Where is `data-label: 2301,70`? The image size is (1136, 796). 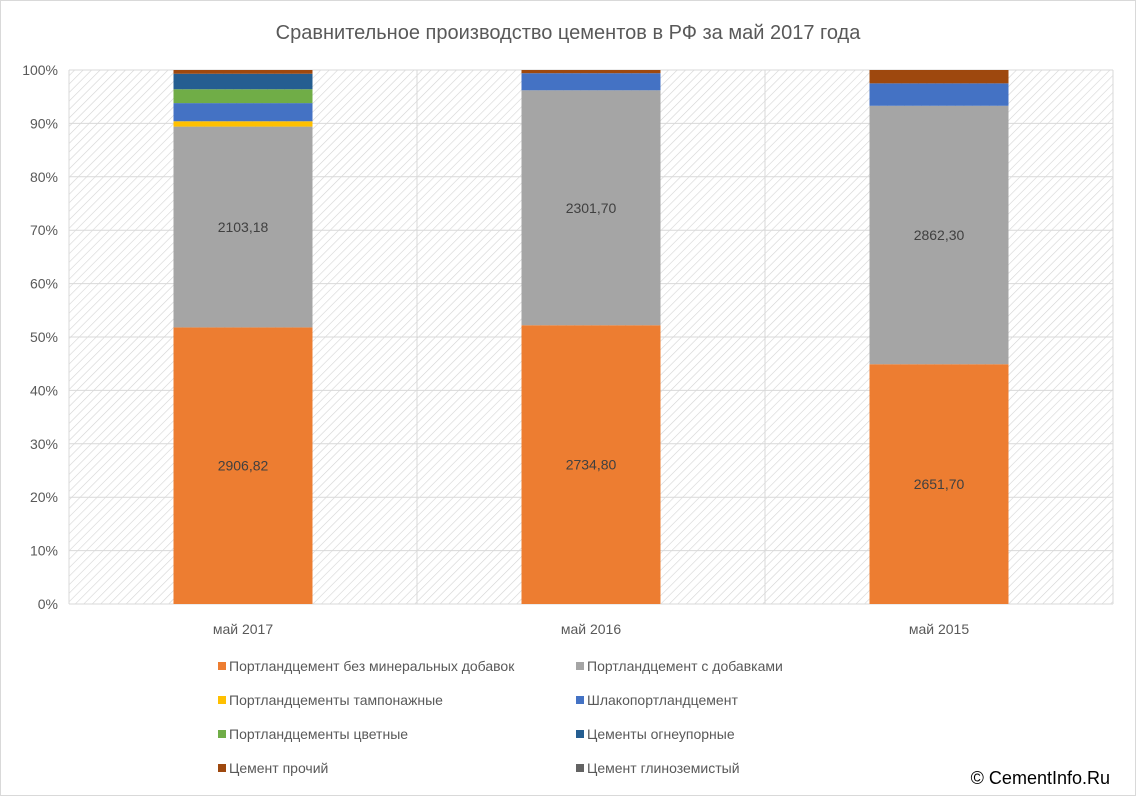
data-label: 2301,70 is located at coordinates (591, 208).